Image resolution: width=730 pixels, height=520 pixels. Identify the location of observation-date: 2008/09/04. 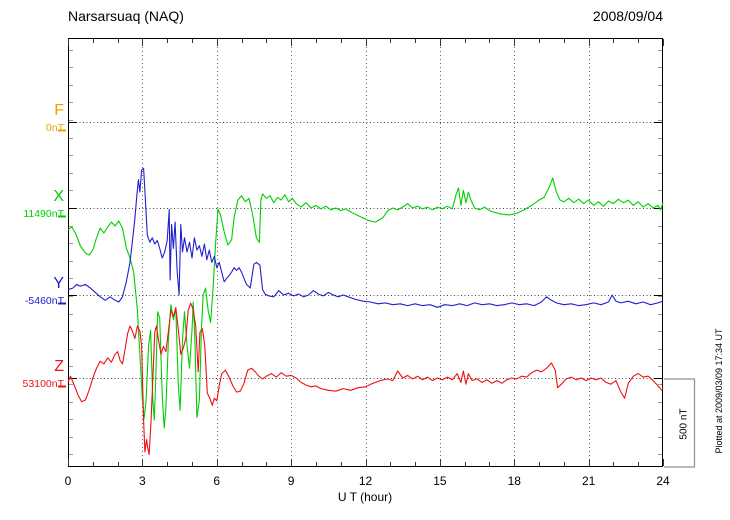
(627, 16).